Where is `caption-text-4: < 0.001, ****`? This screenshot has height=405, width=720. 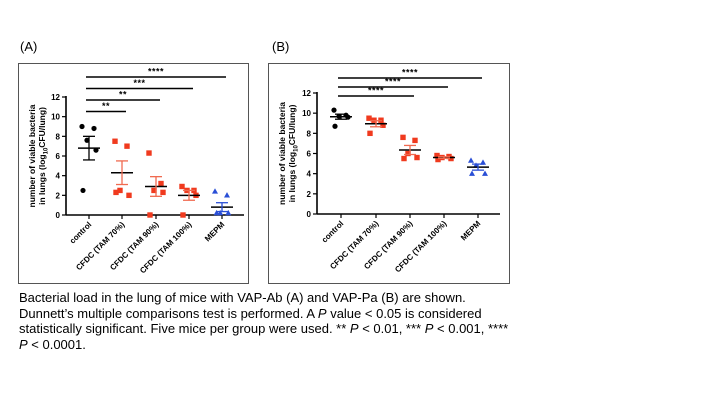 caption-text-4: < 0.001, **** is located at coordinates (471, 328).